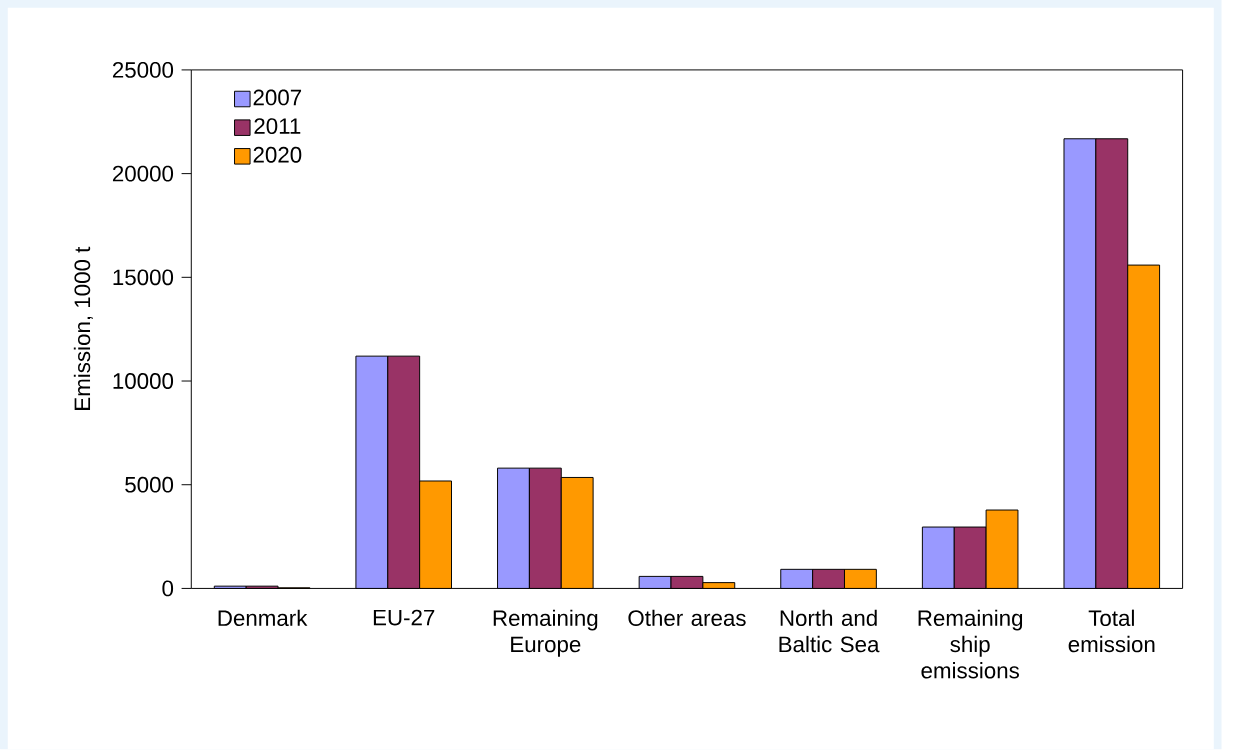  I want to click on x-tick-label: Total emission, so click(1111, 631).